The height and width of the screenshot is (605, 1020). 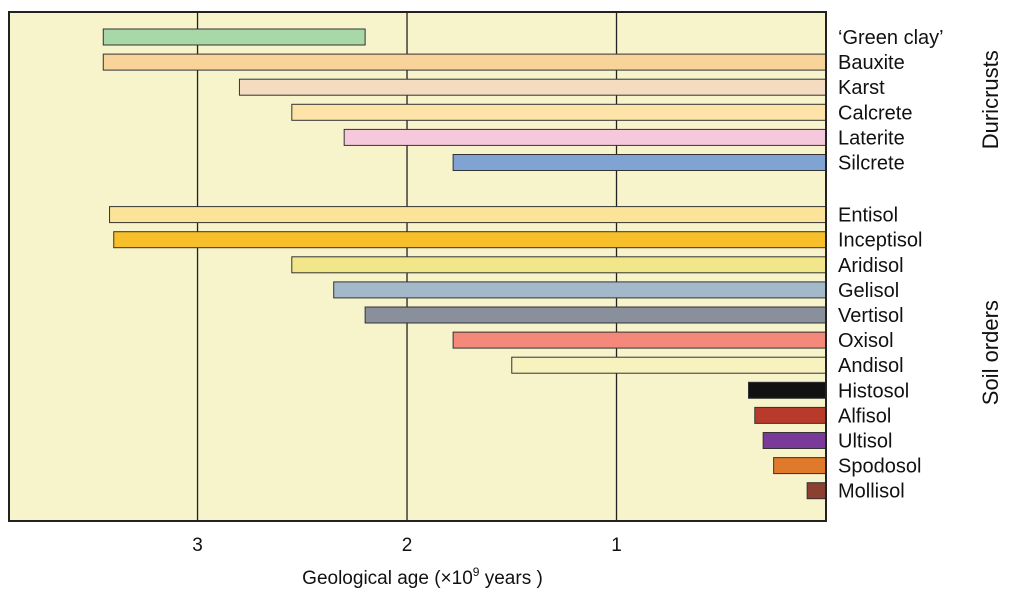 I want to click on bar-label: Mollisol, so click(x=871, y=492).